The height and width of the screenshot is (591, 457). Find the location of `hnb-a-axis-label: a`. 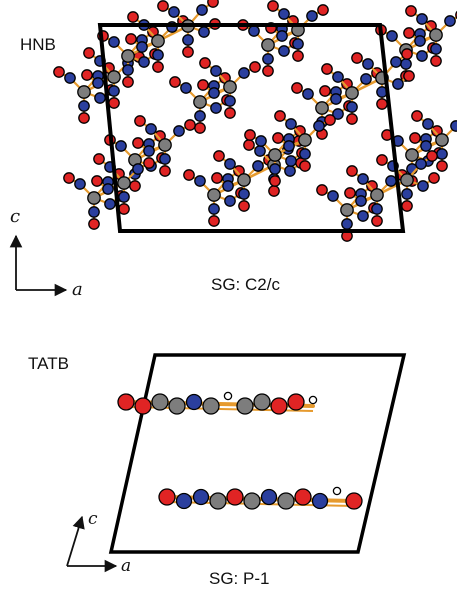

hnb-a-axis-label: a is located at coordinates (77, 289).